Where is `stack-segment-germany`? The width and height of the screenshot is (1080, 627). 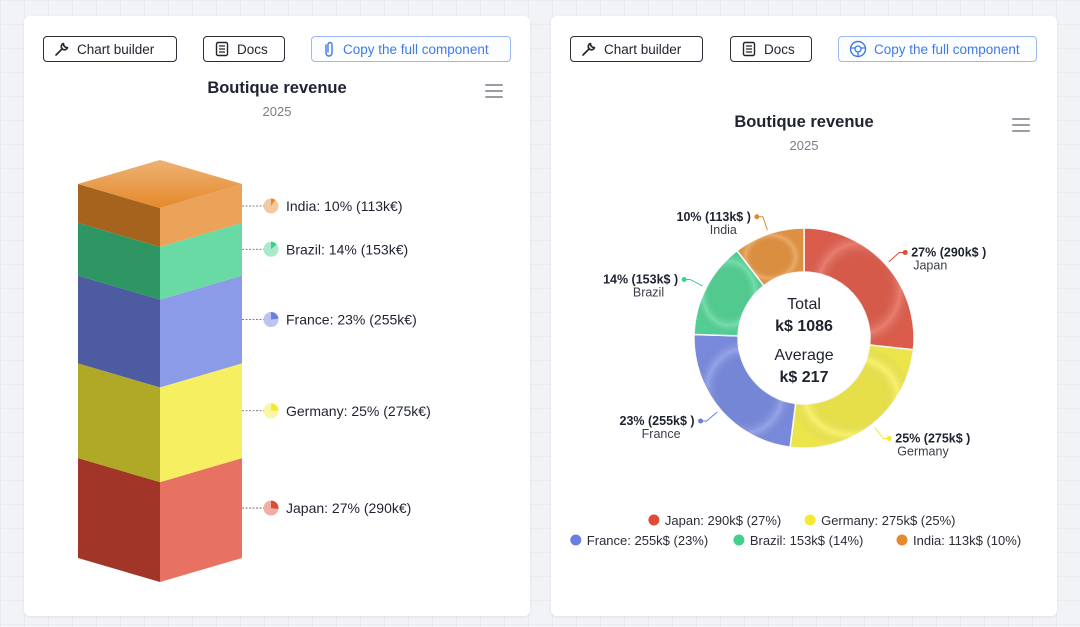
stack-segment-germany is located at coordinates (160, 423).